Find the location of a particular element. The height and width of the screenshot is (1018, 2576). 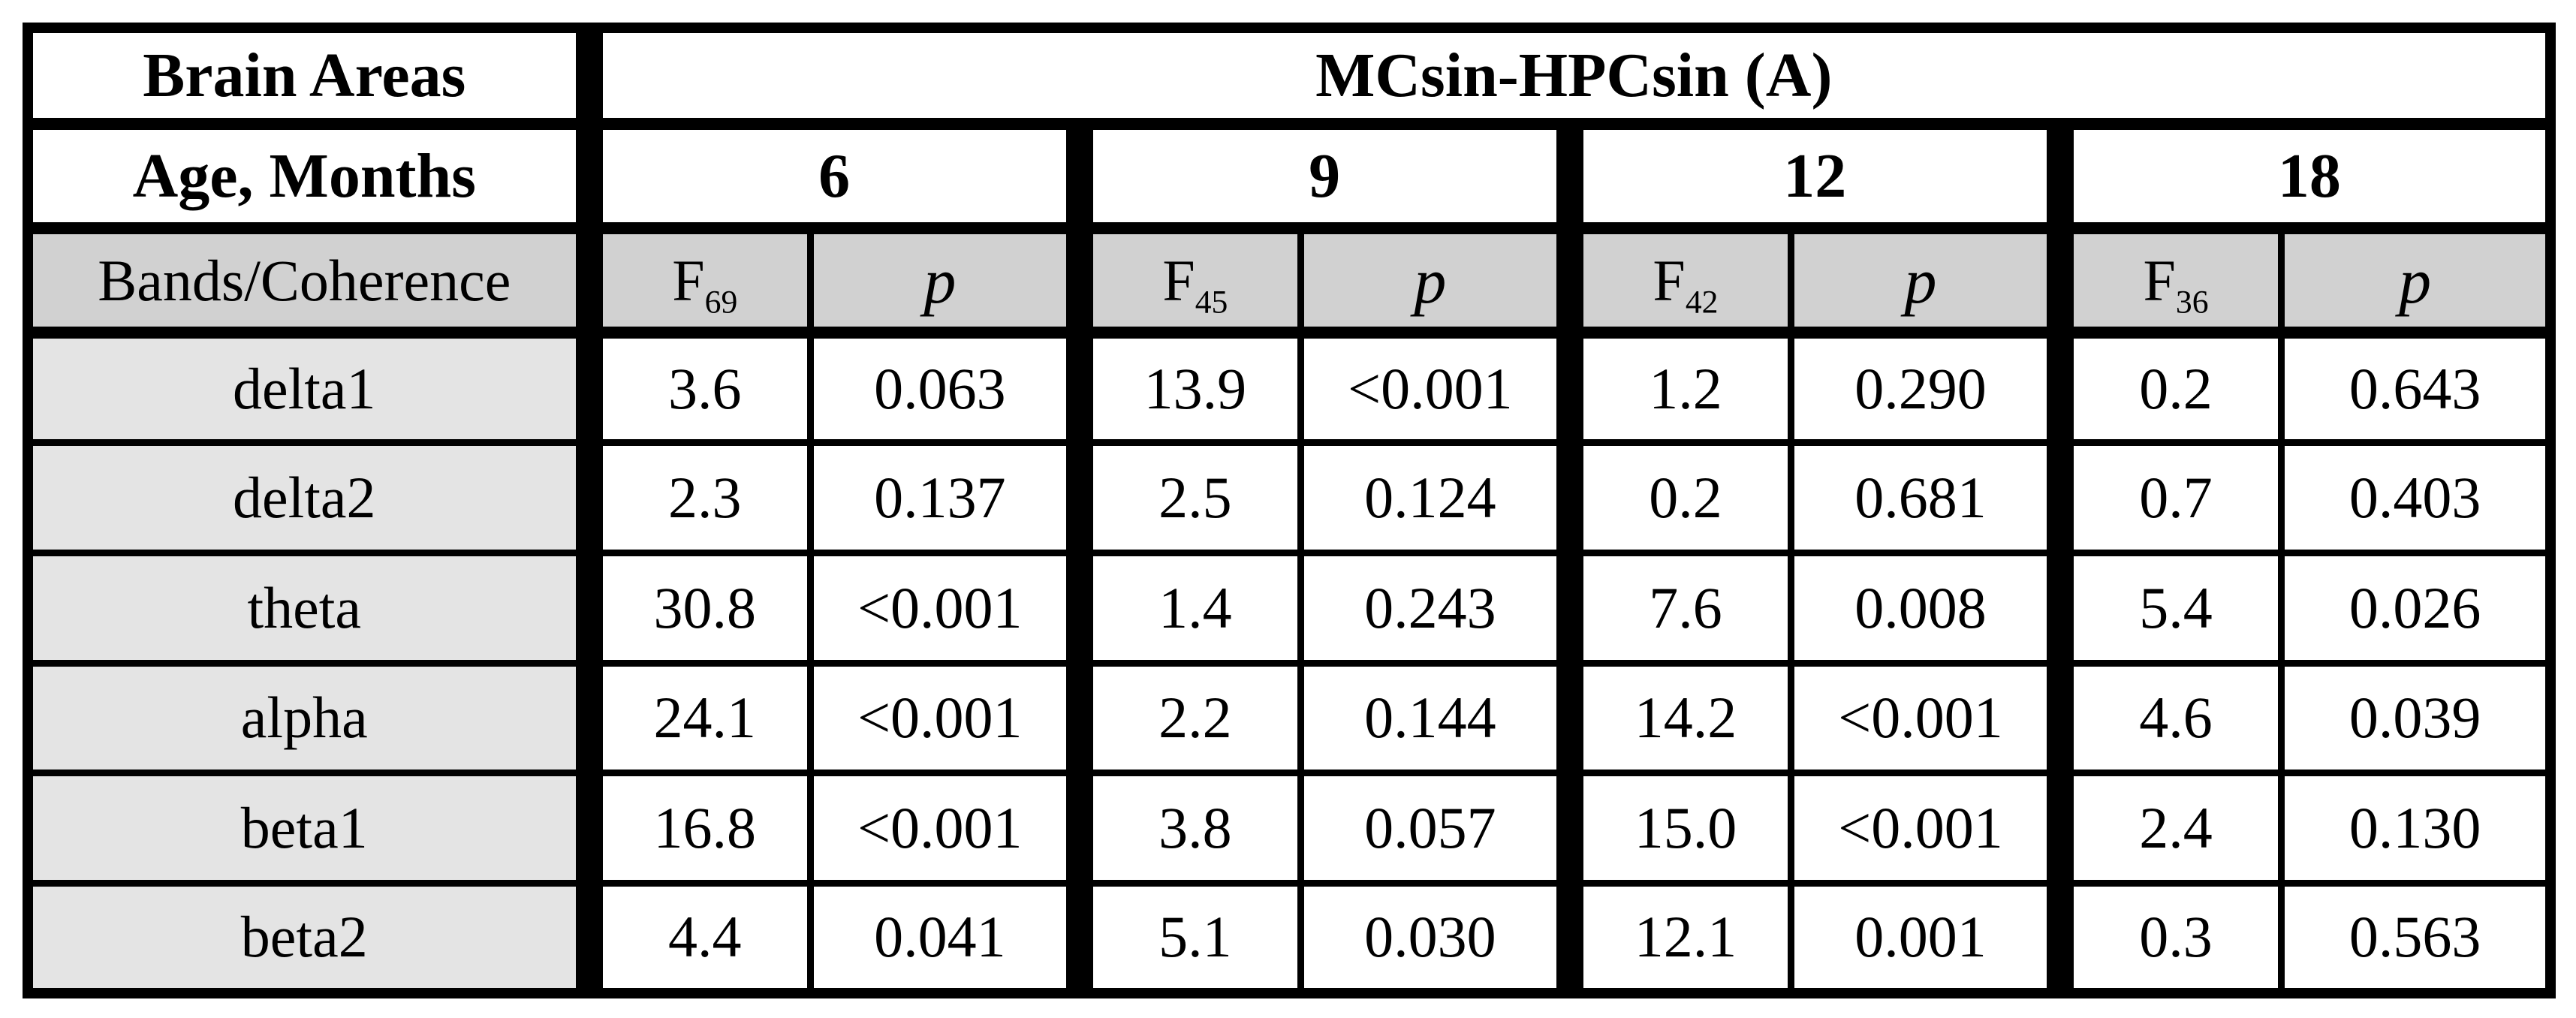

p-value-cell: 0.057 is located at coordinates (1435, 828).